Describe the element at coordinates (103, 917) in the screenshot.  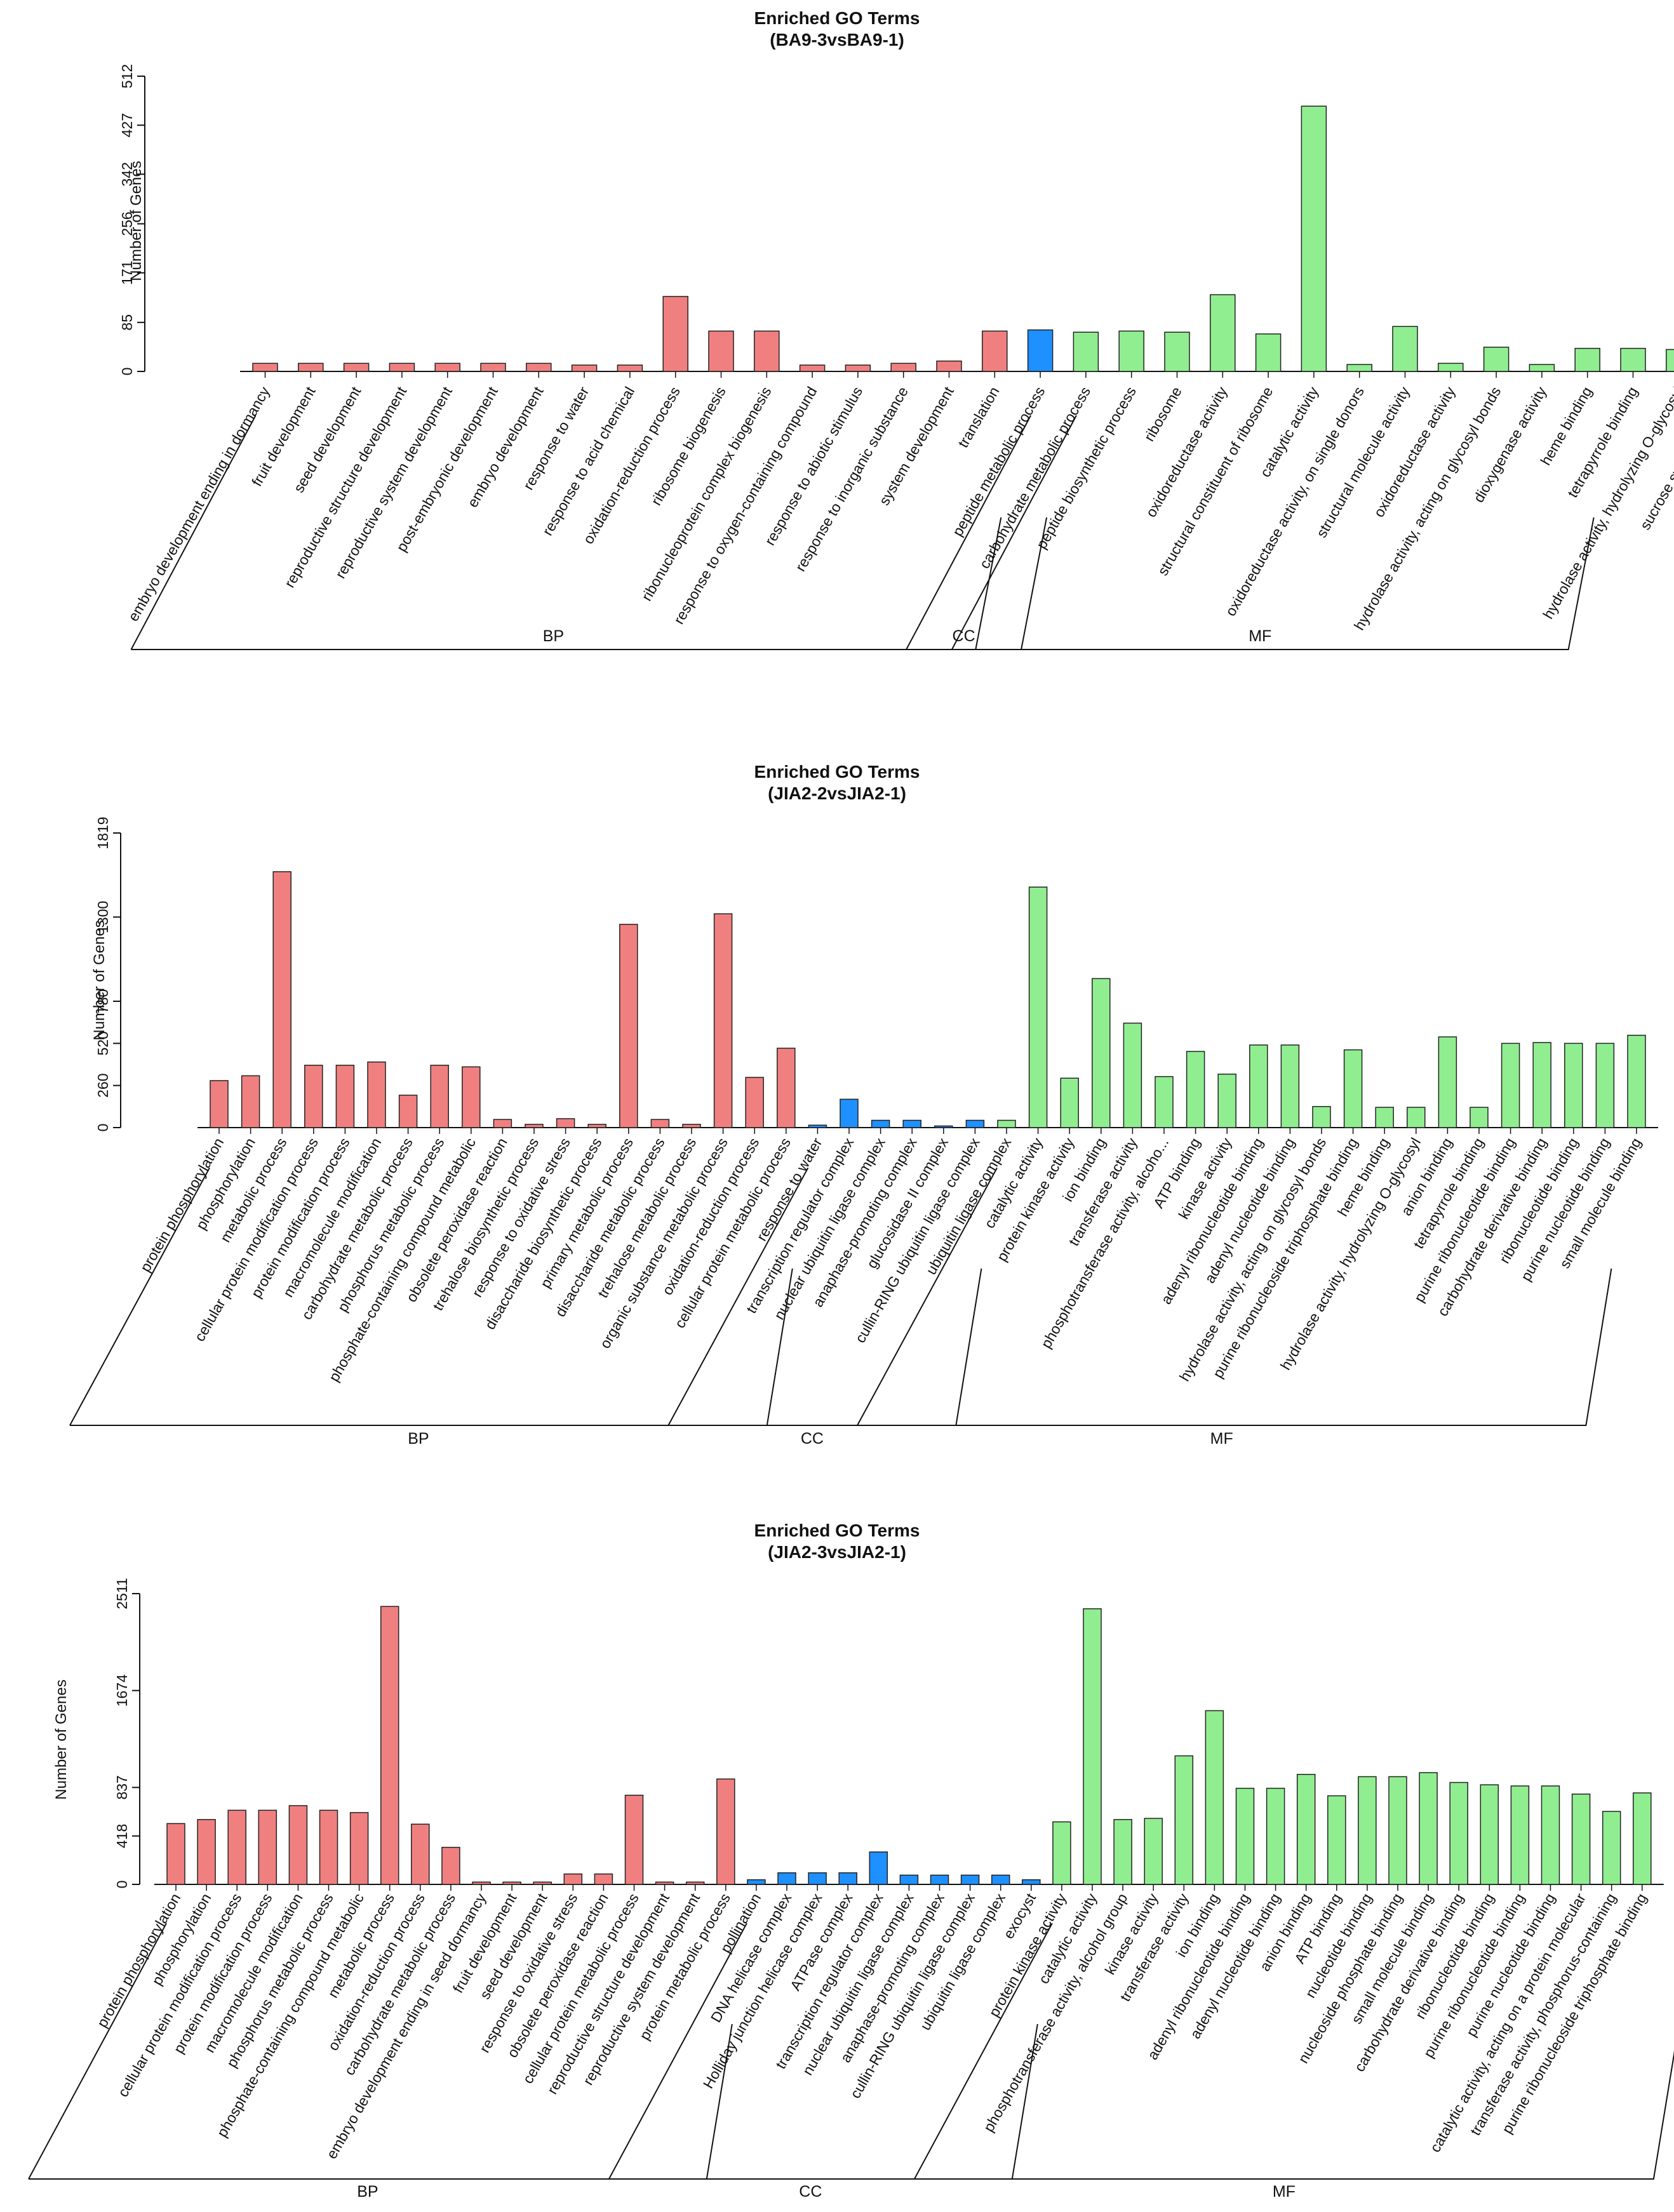
I see `y-tick-label: 1300` at that location.